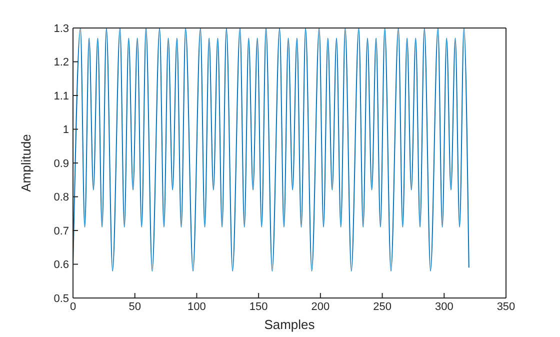 The width and height of the screenshot is (560, 337). What do you see at coordinates (61, 28) in the screenshot?
I see `y-tick-label: 1.3` at bounding box center [61, 28].